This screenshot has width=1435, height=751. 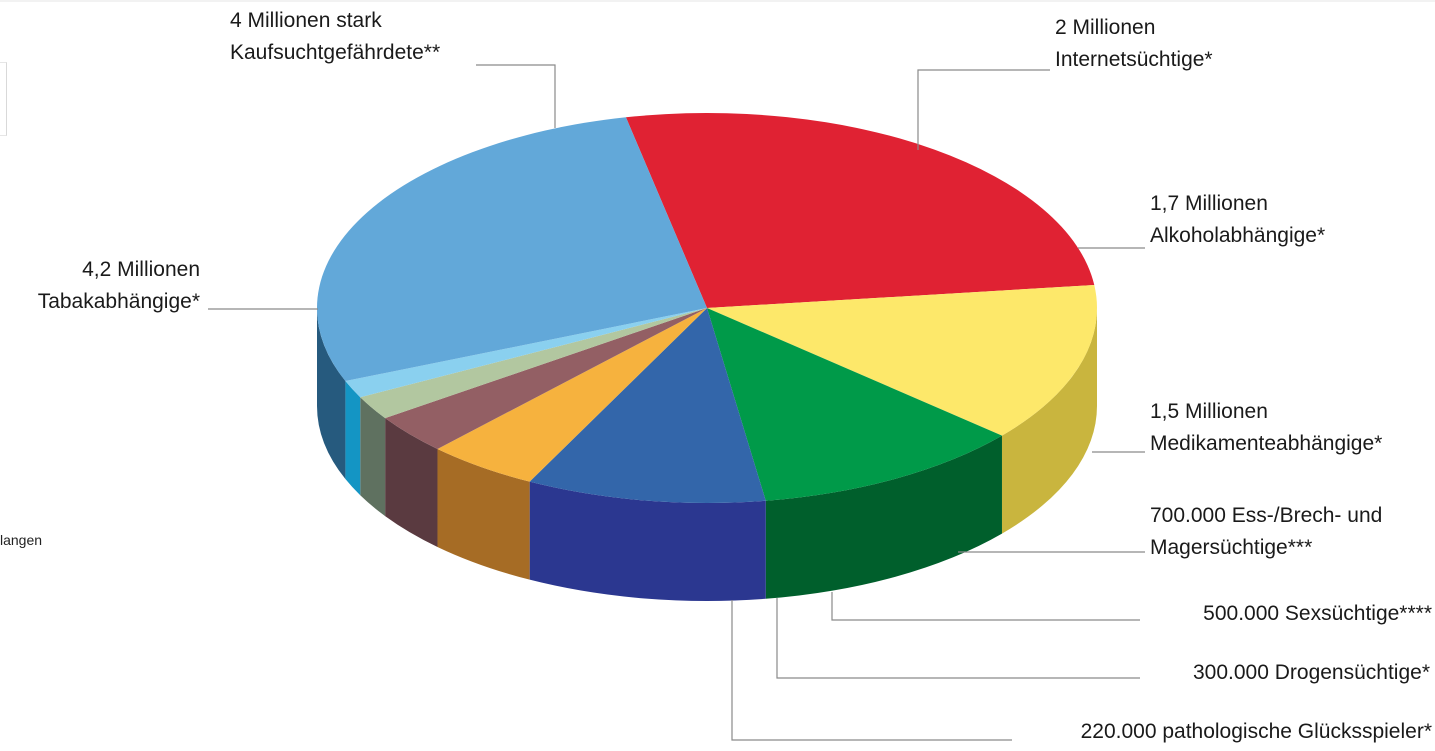 What do you see at coordinates (141, 269) in the screenshot?
I see `label-tabak-line1: 4,2 Millionen` at bounding box center [141, 269].